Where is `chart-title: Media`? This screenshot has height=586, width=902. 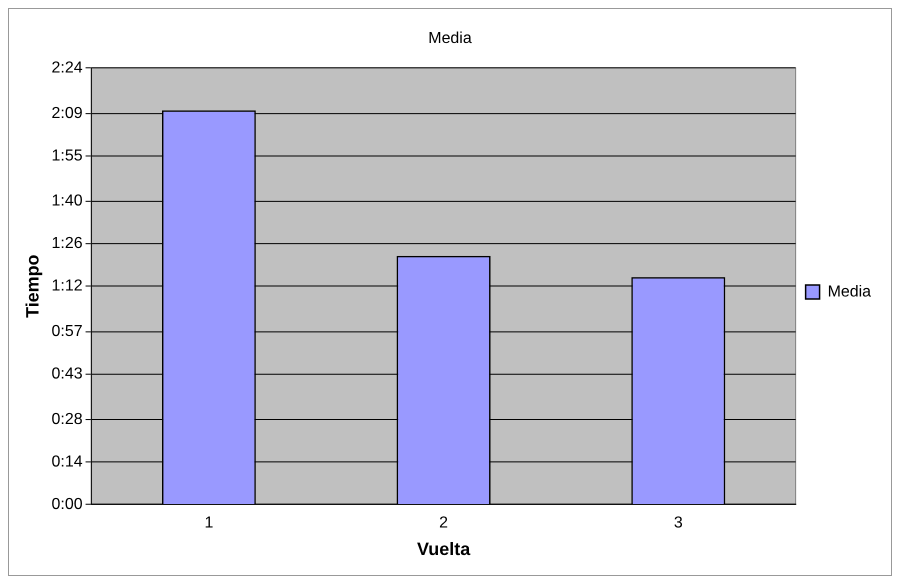 chart-title: Media is located at coordinates (450, 38).